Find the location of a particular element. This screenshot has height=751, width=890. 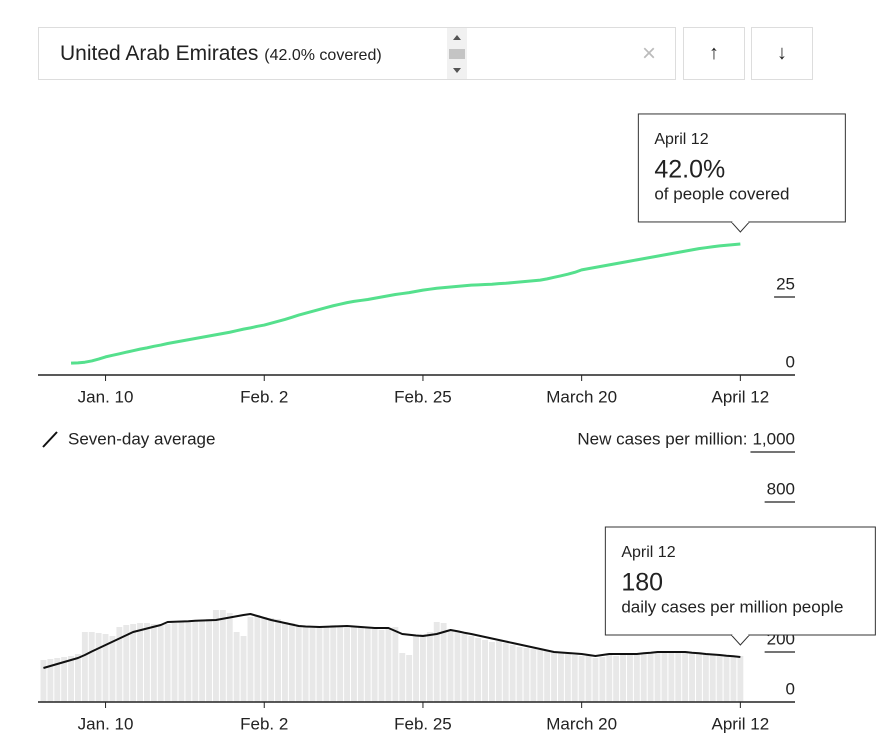

select-value: United Arab Emirates (42.0% covered) is located at coordinates (221, 54).